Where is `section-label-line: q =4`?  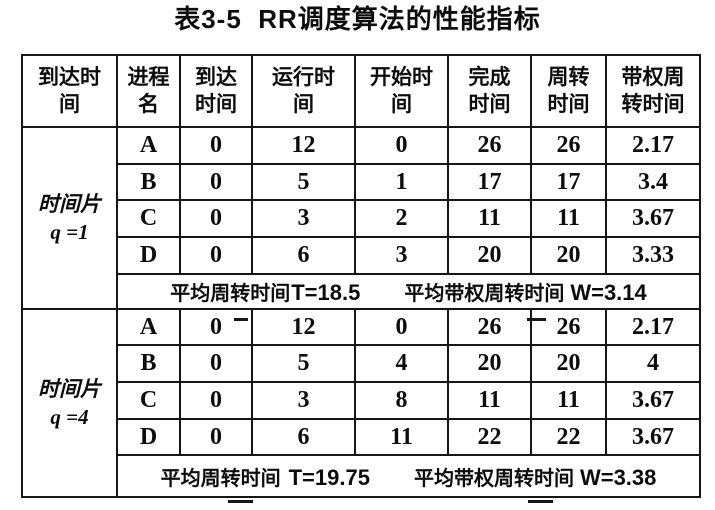
section-label-line: q =4 is located at coordinates (69, 417).